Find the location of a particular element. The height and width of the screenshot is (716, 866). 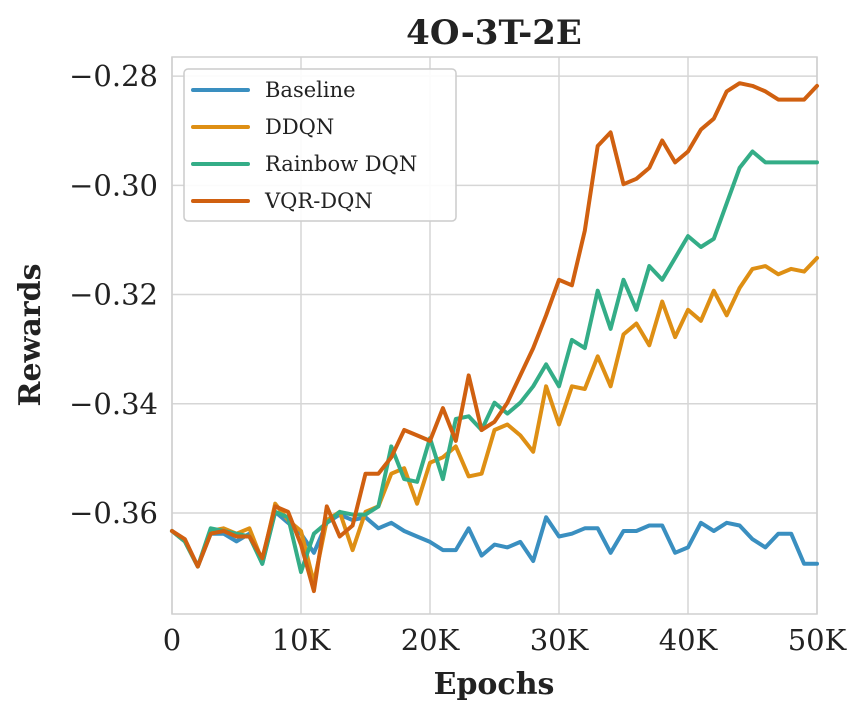

legend: Baseline DDQN Rainbow DQN VQR-DQN is located at coordinates (320, 145).